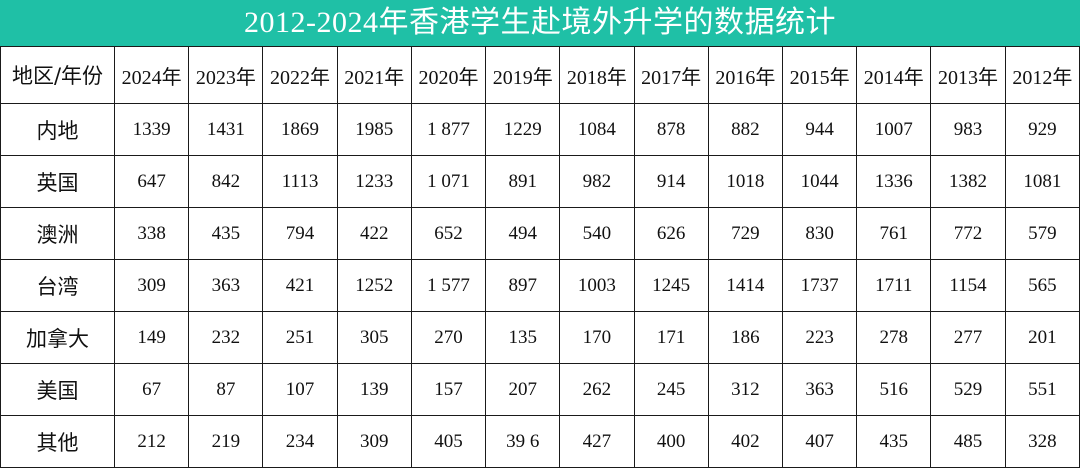 Image resolution: width=1080 pixels, height=468 pixels. What do you see at coordinates (448, 75) in the screenshot?
I see `year-header-cell: 2020年` at bounding box center [448, 75].